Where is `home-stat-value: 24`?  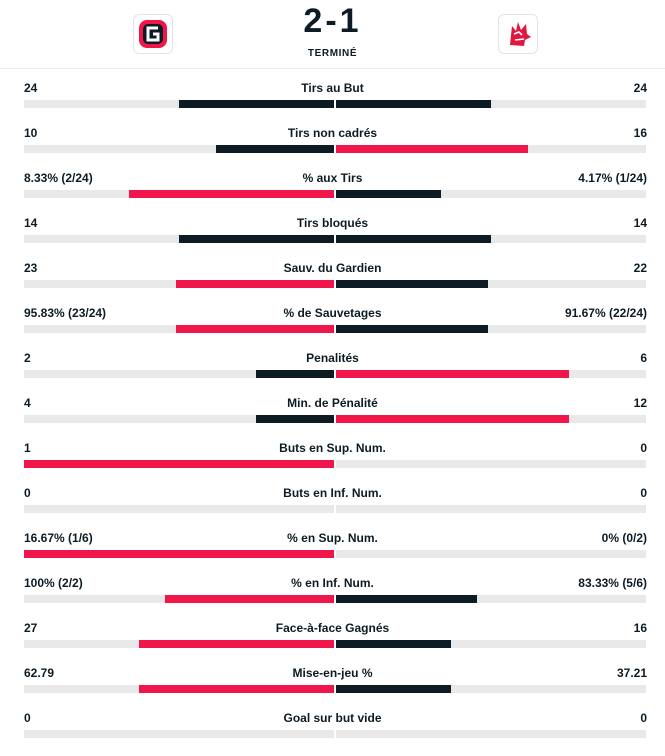
home-stat-value: 24 is located at coordinates (31, 88).